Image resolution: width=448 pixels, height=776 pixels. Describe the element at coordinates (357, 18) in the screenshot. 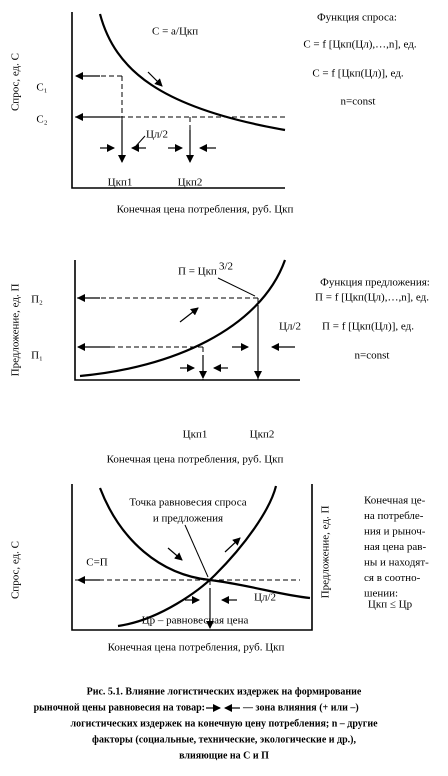

I see `function-title: Функция спроса:` at that location.